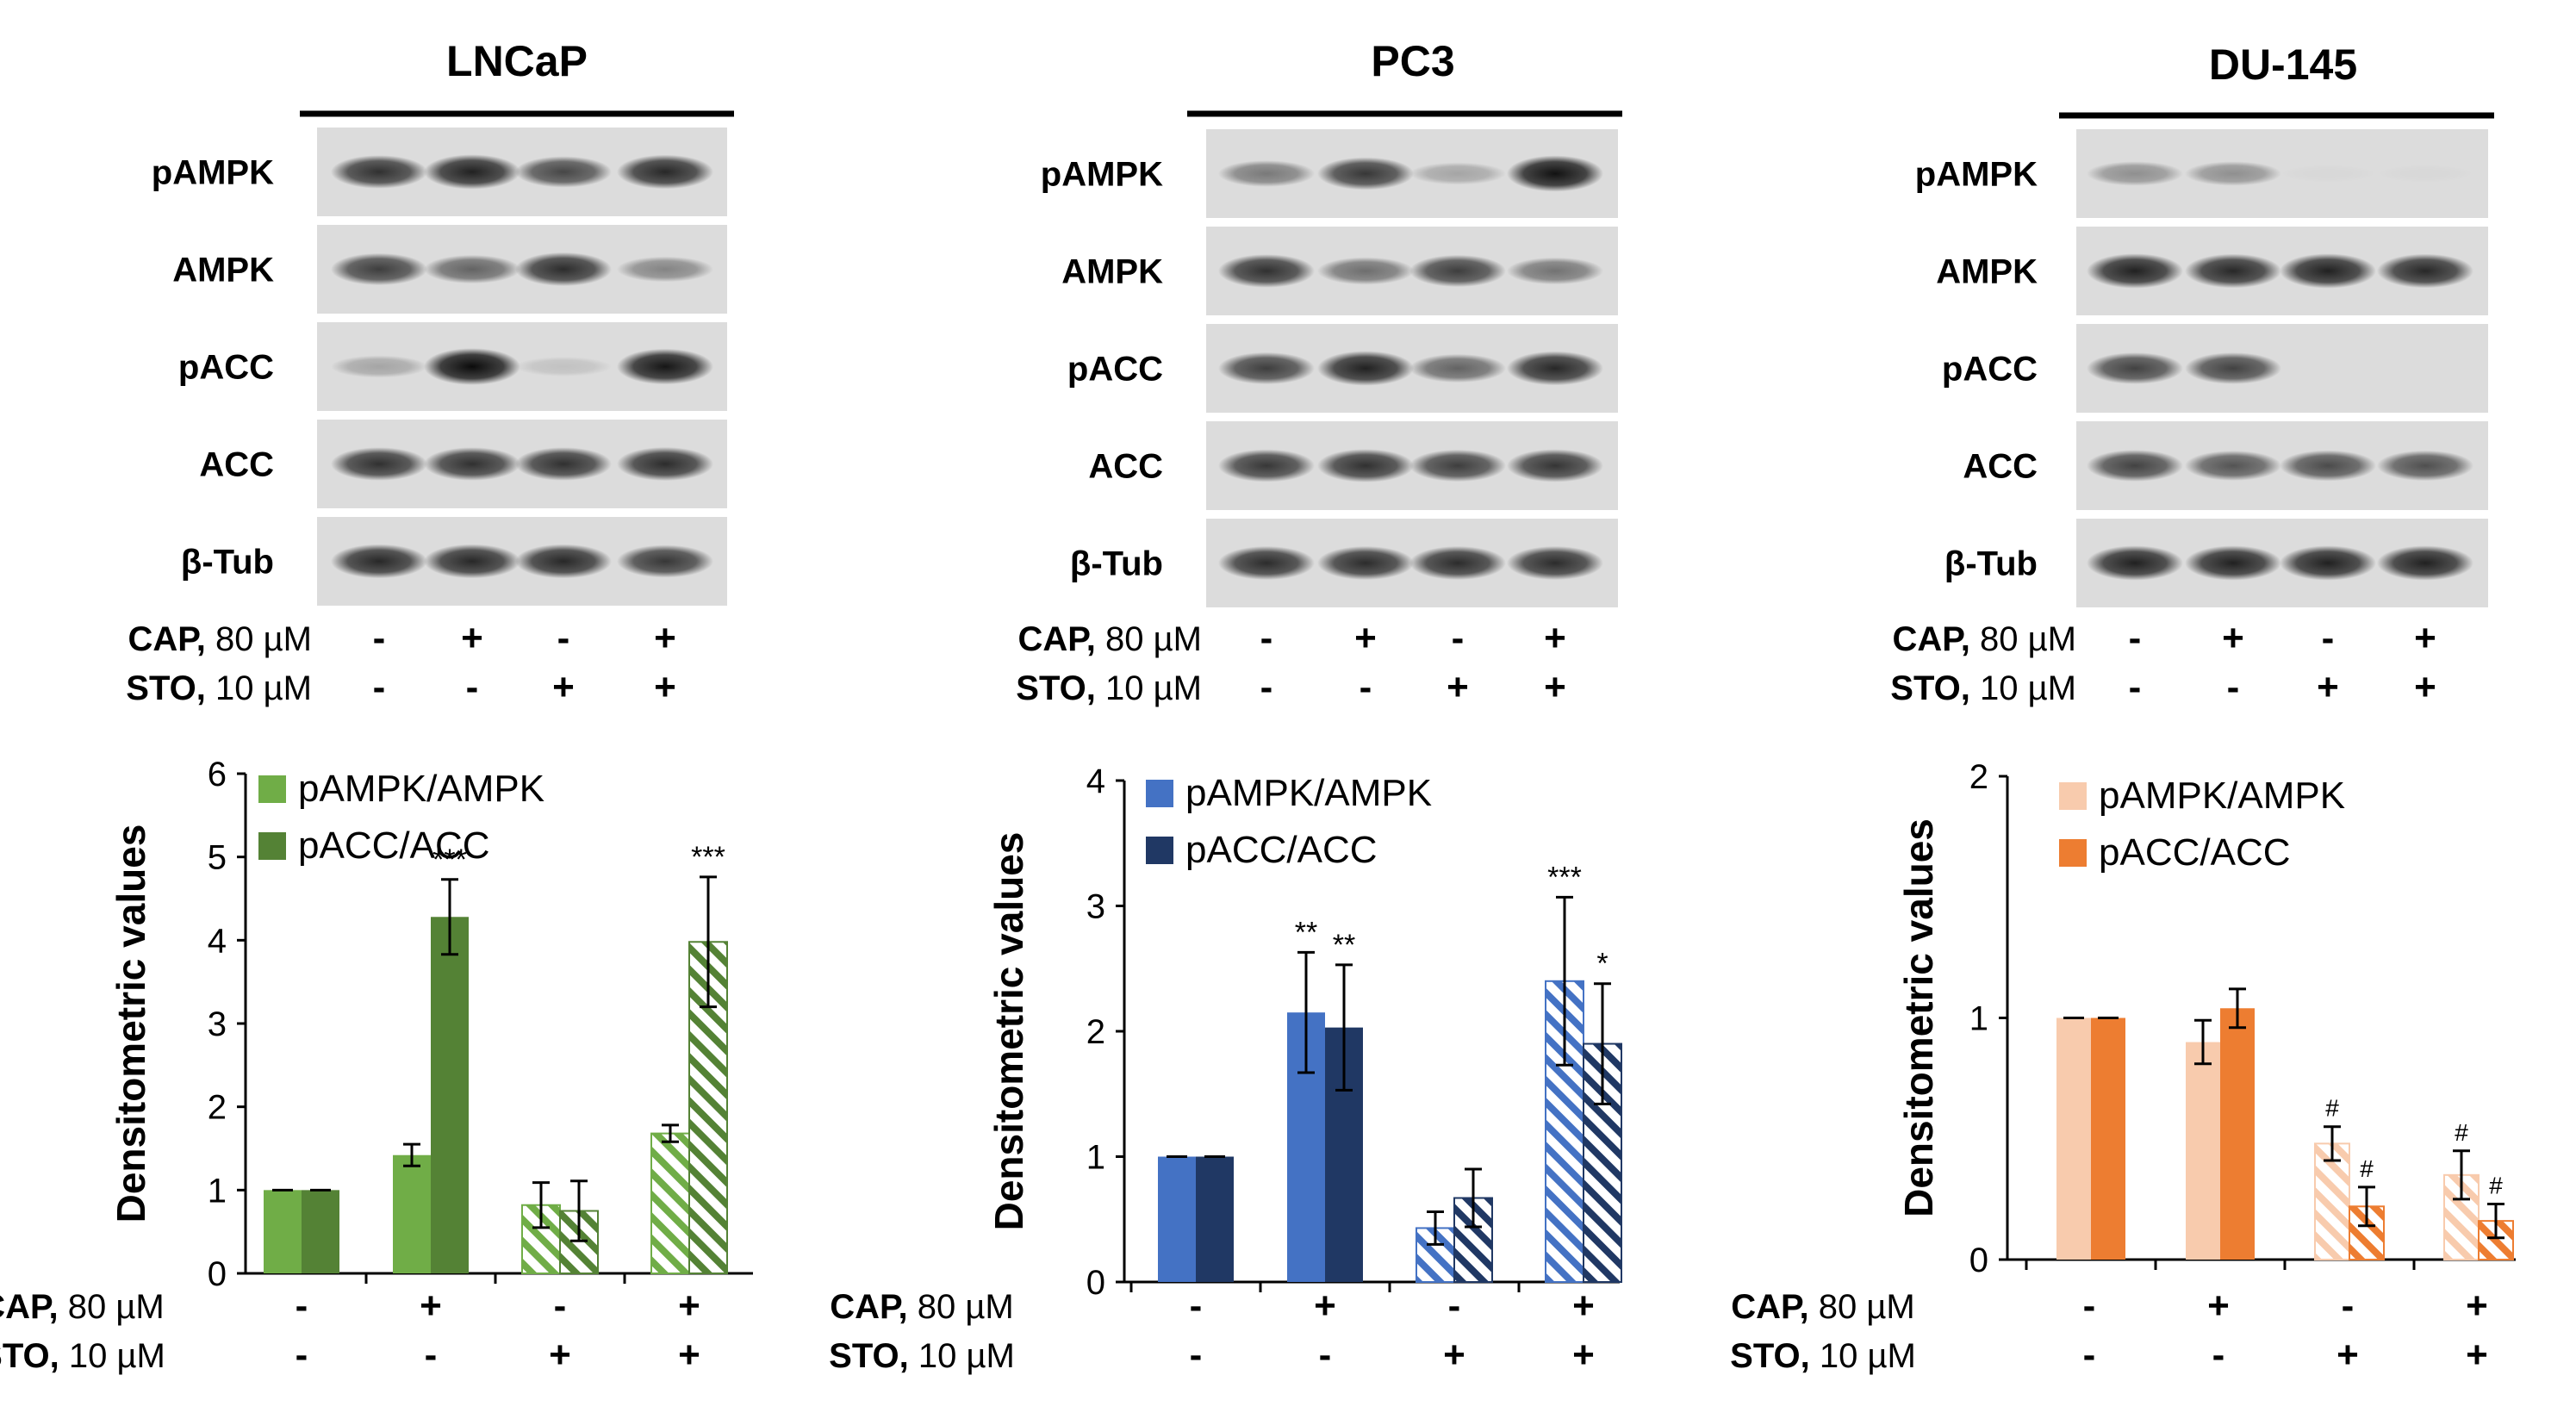  Describe the element at coordinates (218, 1108) in the screenshot. I see `y-tick-label: 2` at that location.